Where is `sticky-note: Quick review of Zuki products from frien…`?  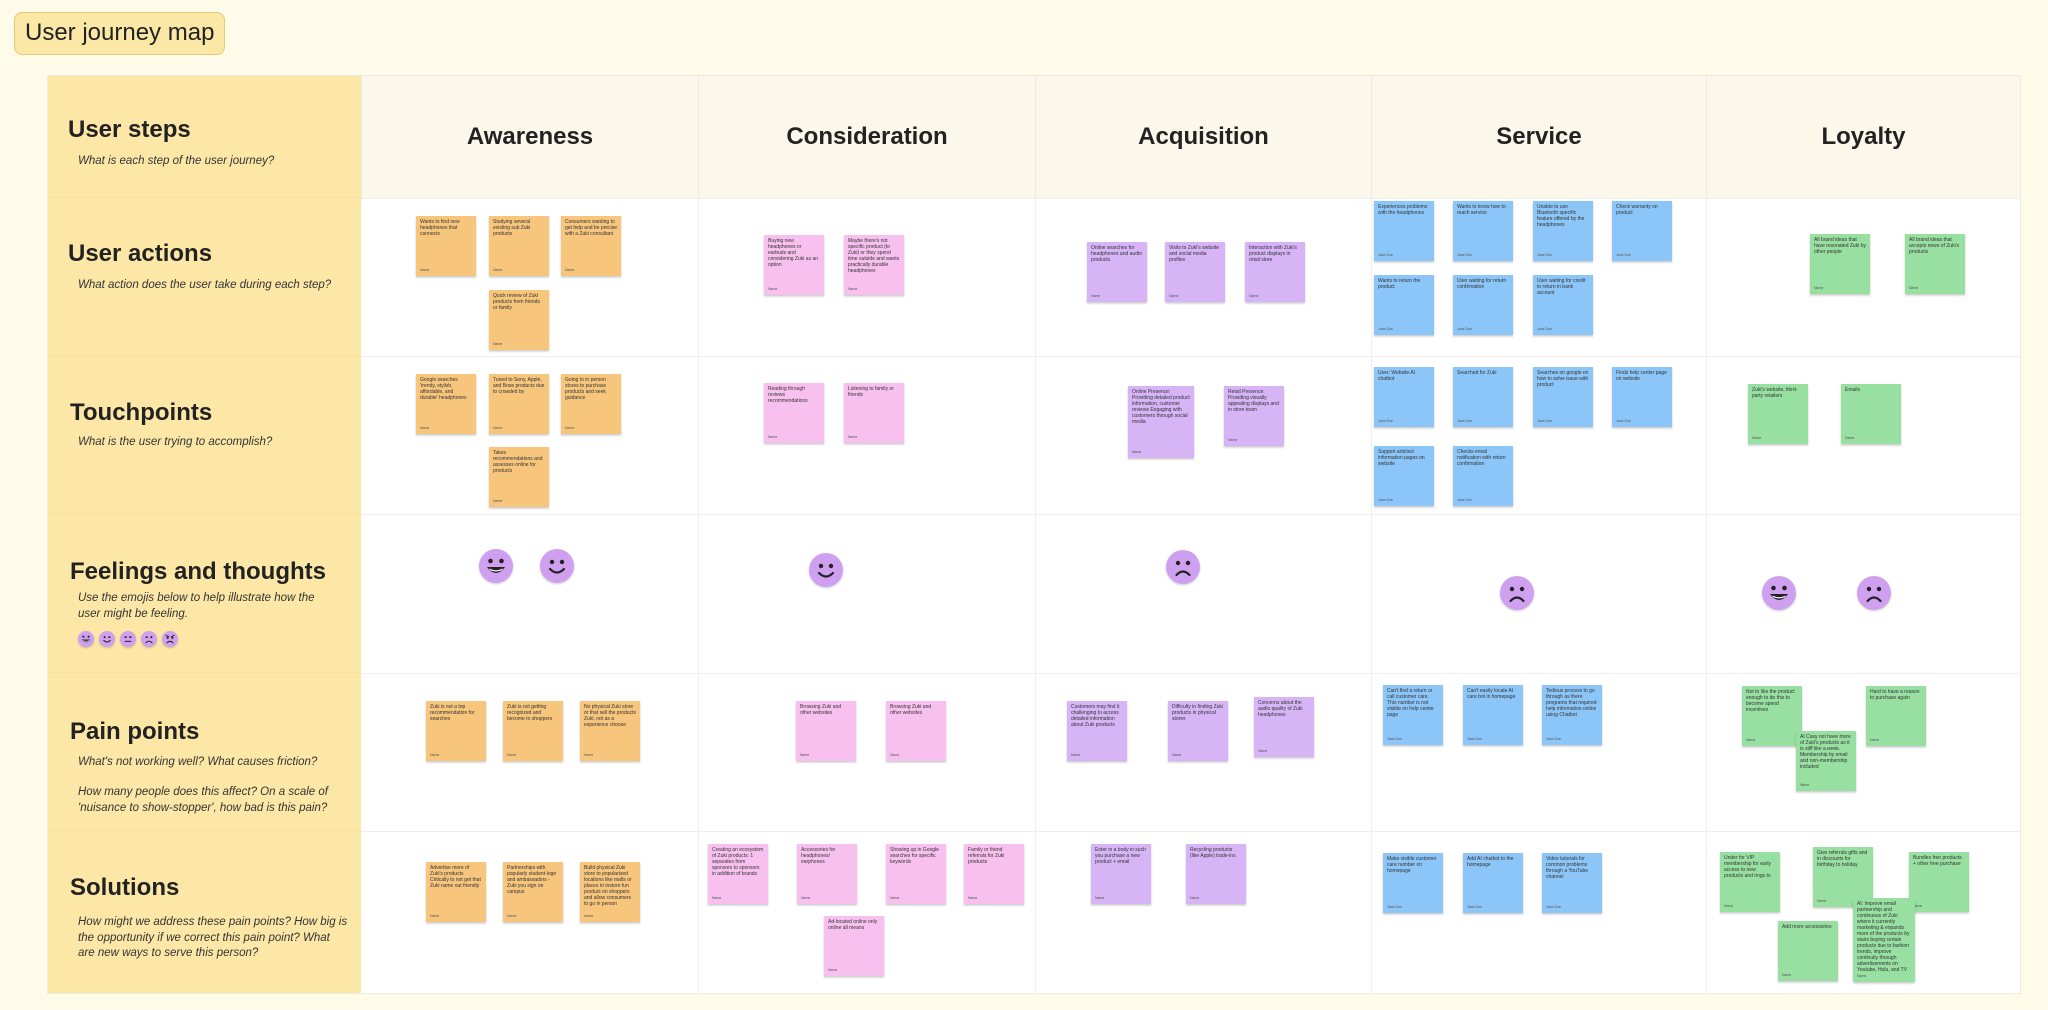
sticky-note: Quick review of Zuki products from frien… is located at coordinates (519, 320).